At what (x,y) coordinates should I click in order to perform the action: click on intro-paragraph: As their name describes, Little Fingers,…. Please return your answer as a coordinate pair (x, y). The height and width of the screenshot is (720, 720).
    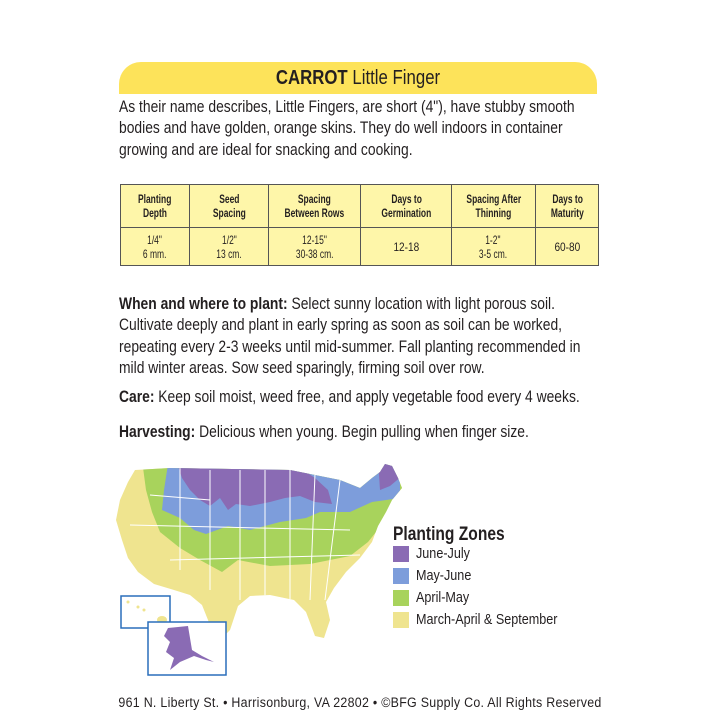
    Looking at the image, I should click on (347, 128).